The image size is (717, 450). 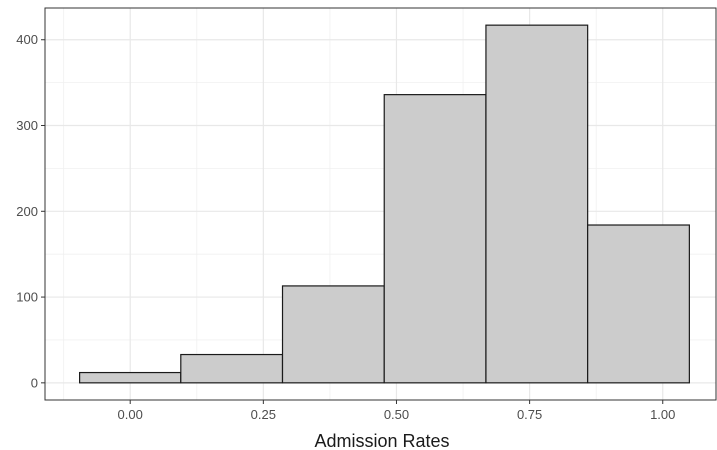 What do you see at coordinates (27, 297) in the screenshot?
I see `y-tick-label: 100` at bounding box center [27, 297].